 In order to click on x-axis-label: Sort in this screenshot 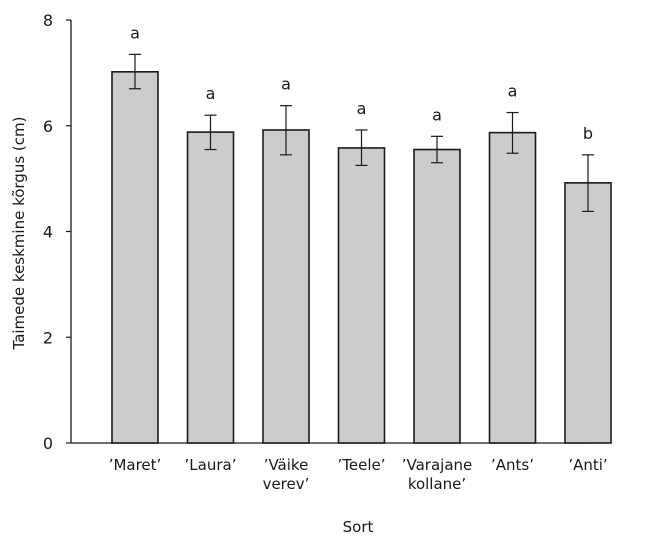, I will do `click(358, 527)`.